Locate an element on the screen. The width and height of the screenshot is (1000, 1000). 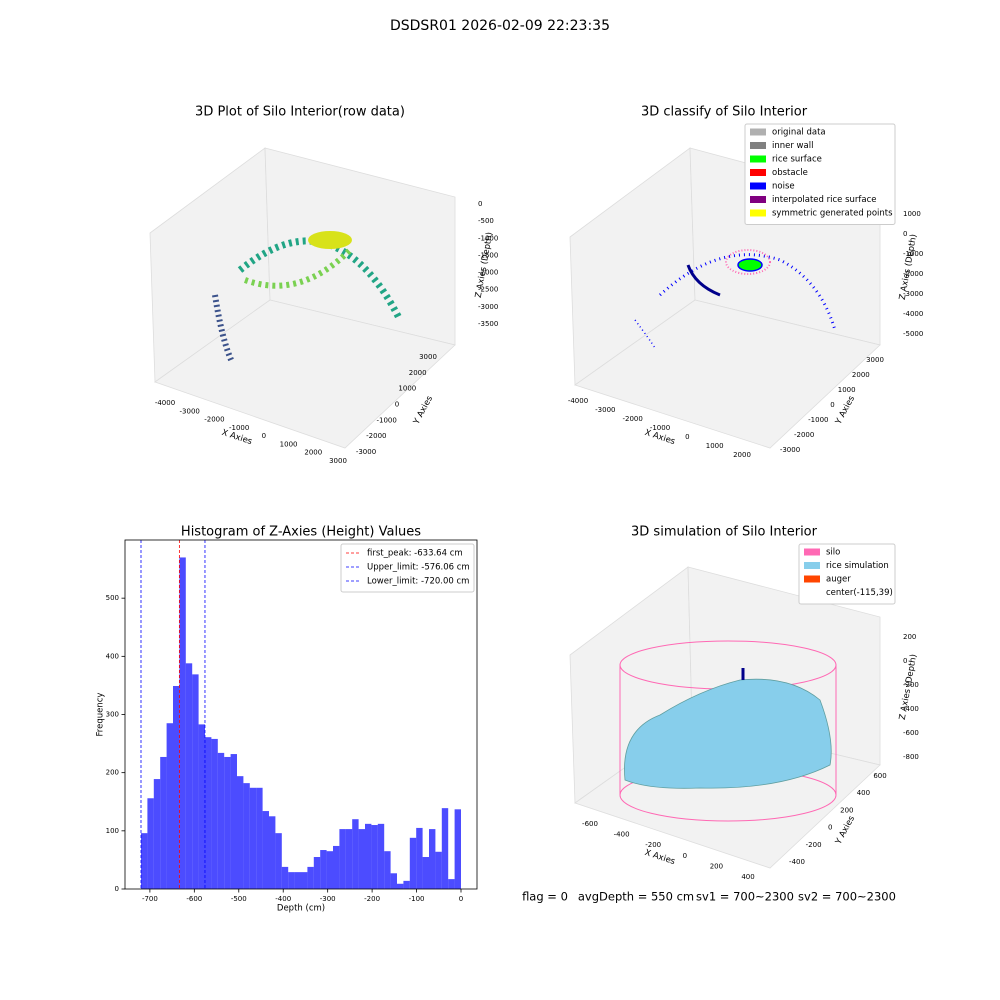
y-tick-label: 300 is located at coordinates (112, 715).